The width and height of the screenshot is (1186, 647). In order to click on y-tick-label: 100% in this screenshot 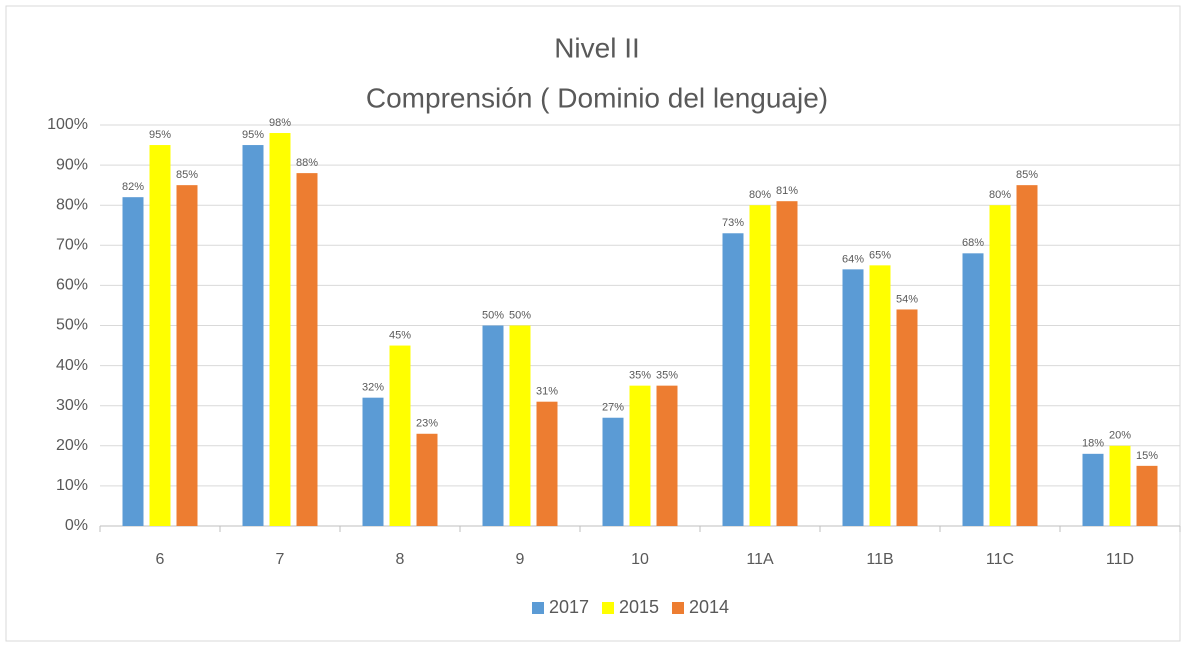, I will do `click(67, 124)`.